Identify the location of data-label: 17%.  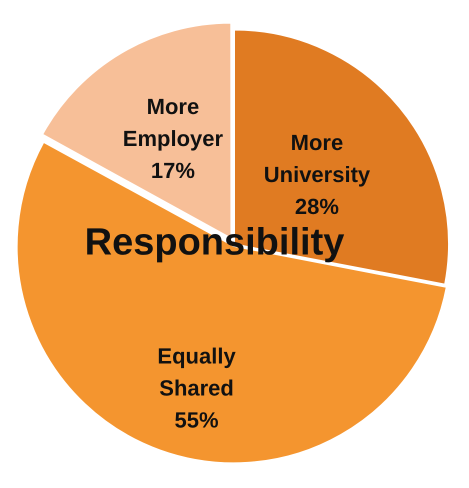
(172, 170).